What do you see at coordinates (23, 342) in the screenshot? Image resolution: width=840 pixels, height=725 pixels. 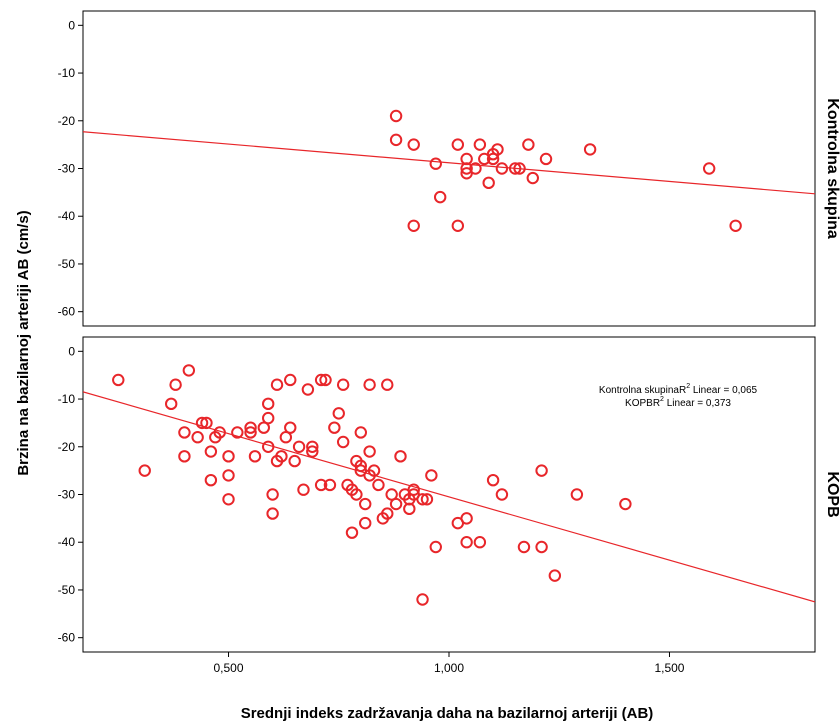 I see `y-axis-title: Brzina na bazilarnoj arteriji AB (cm/s)` at bounding box center [23, 342].